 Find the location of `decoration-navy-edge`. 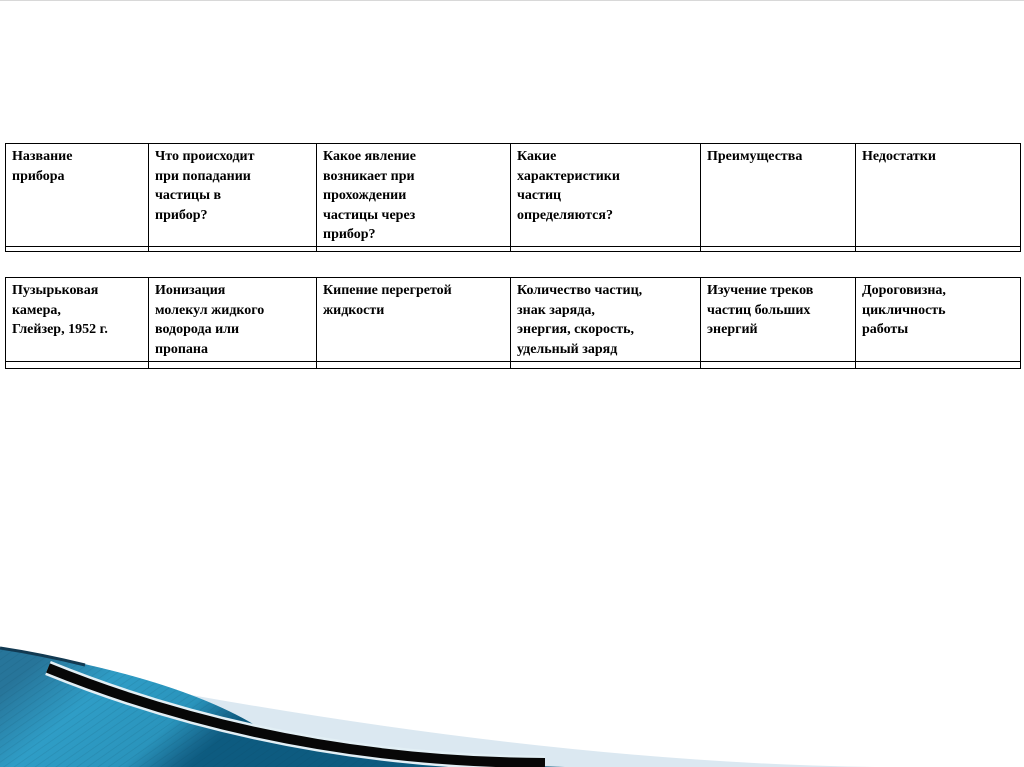

decoration-navy-edge is located at coordinates (43, 656).